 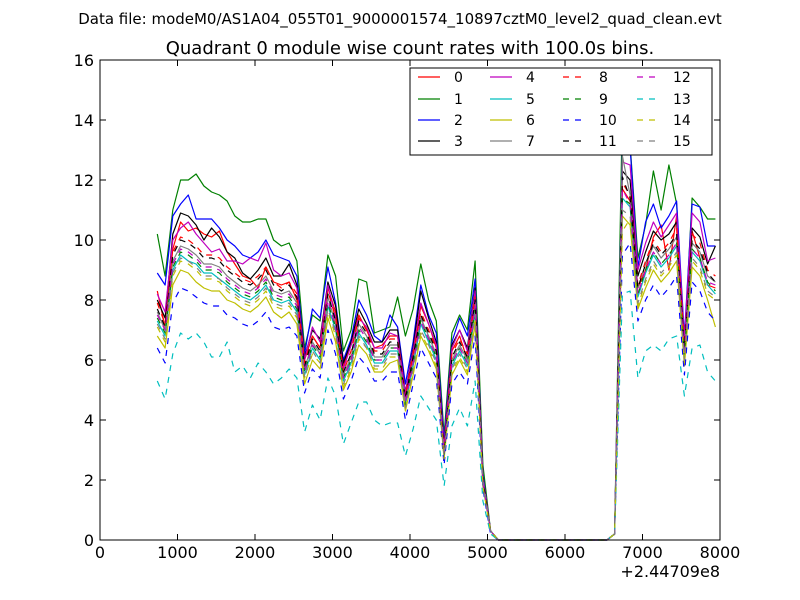 What do you see at coordinates (410, 552) in the screenshot?
I see `x-tick-label: 4000` at bounding box center [410, 552].